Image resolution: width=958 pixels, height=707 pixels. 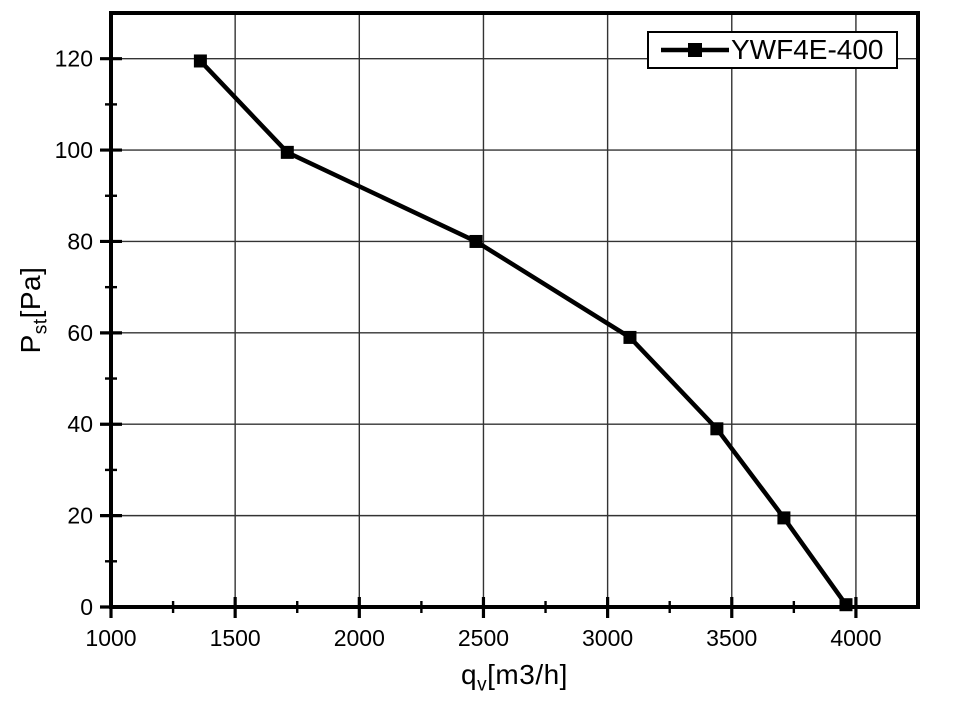 What do you see at coordinates (41, 326) in the screenshot?
I see `y-axis-title-subscript: st` at bounding box center [41, 326].